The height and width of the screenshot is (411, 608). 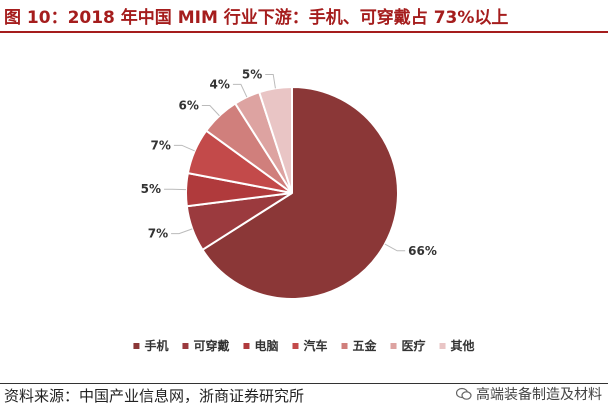 I want to click on wechat-icon, so click(x=464, y=393).